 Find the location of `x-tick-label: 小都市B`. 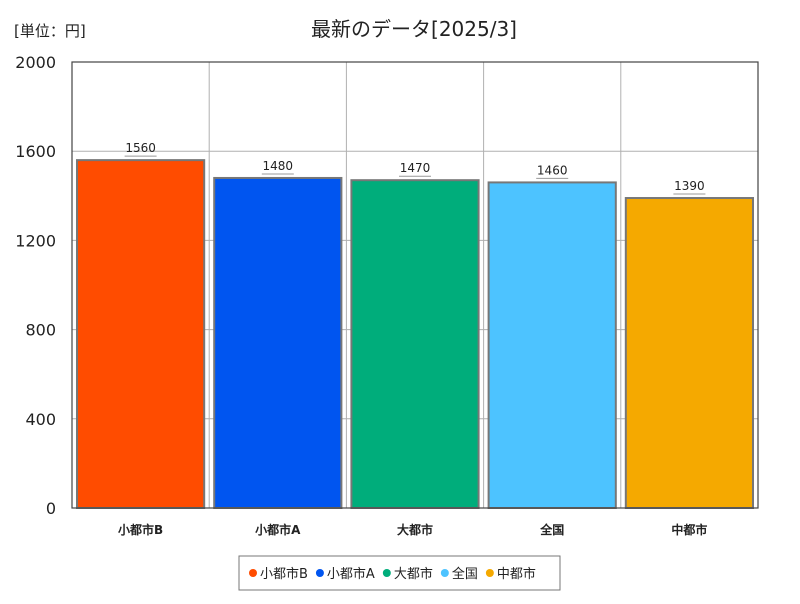

x-tick-label: 小都市B is located at coordinates (140, 529).